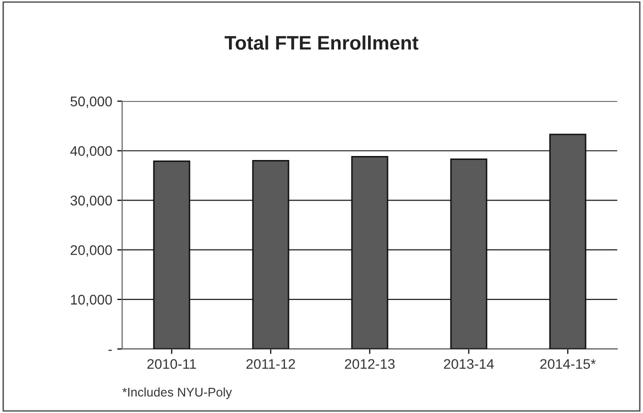  Describe the element at coordinates (177, 393) in the screenshot. I see `text: *Includes NYU-Poly` at that location.